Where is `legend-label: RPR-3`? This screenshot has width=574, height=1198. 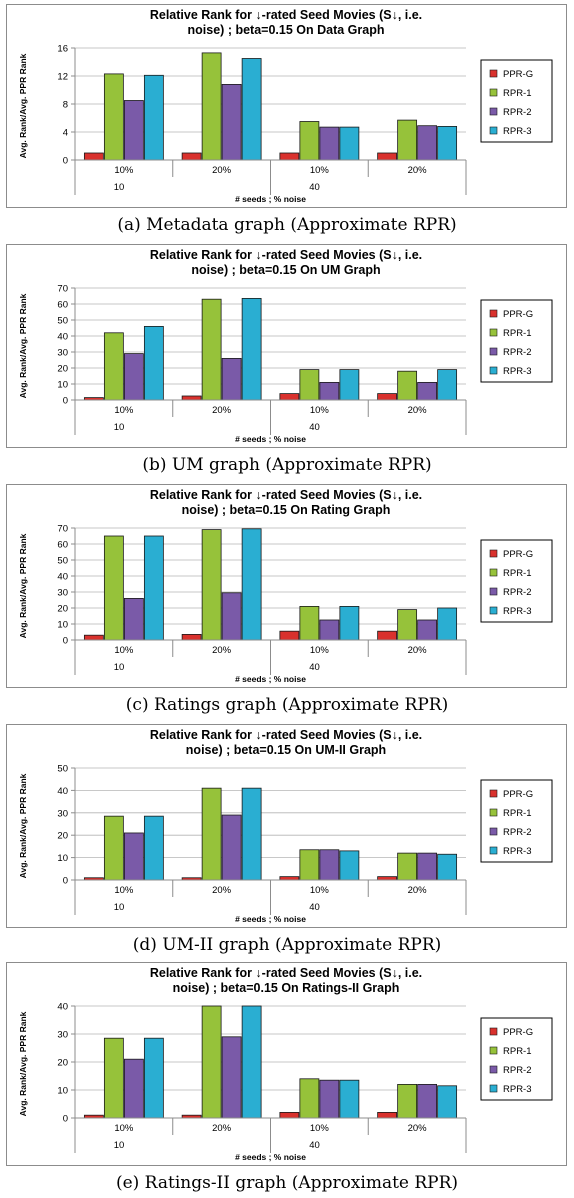 legend-label: RPR-3 is located at coordinates (517, 851).